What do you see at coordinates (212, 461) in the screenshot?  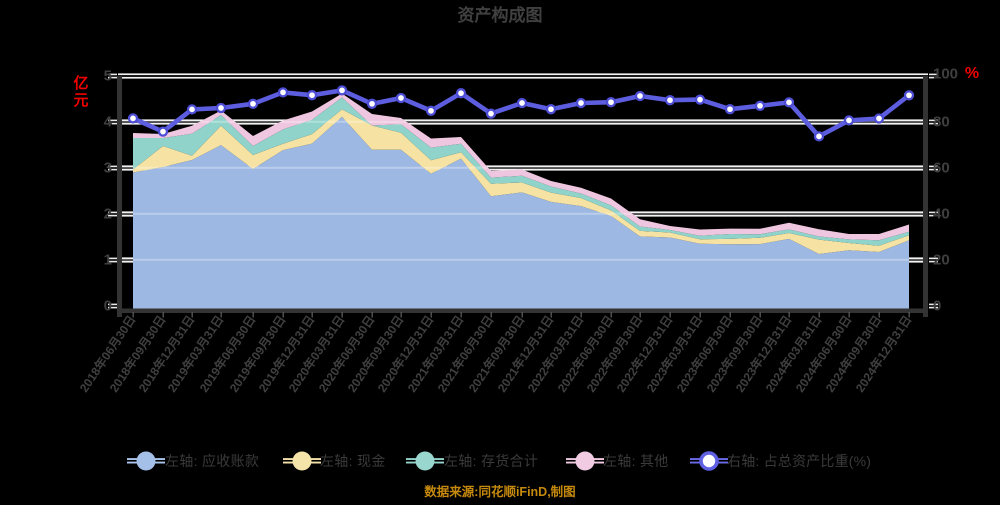 I see `svg-text: 左轴: 应收账款` at bounding box center [212, 461].